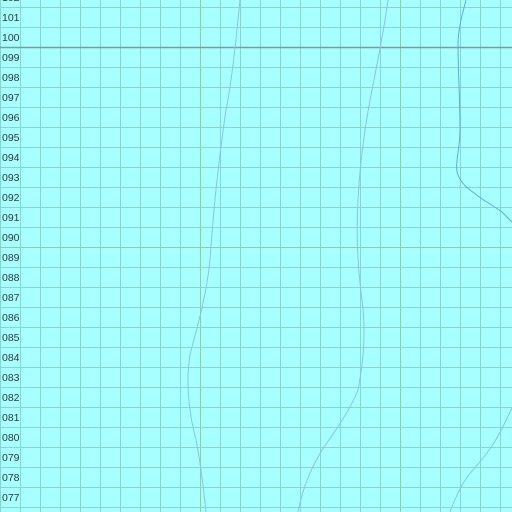 The width and height of the screenshot is (512, 512). What do you see at coordinates (11, 78) in the screenshot?
I see `row-coordinate-label: 098` at bounding box center [11, 78].